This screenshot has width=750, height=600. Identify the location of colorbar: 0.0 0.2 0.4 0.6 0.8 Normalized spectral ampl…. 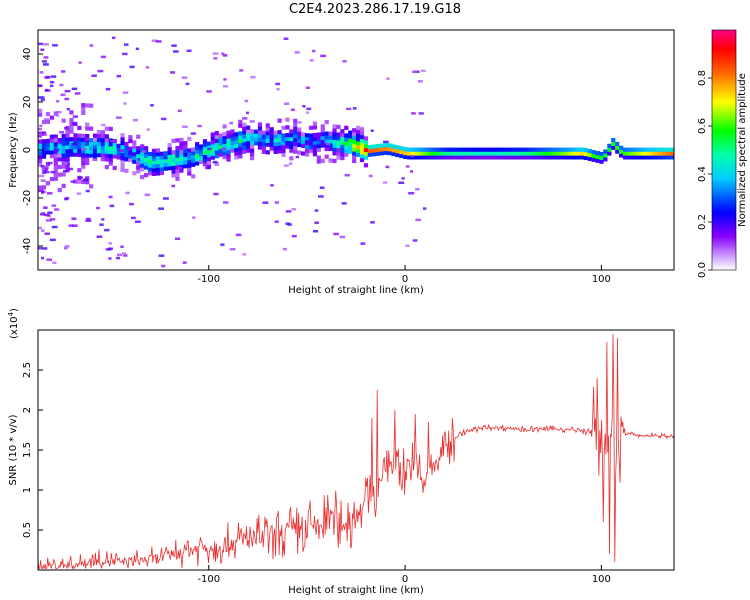
(722, 153).